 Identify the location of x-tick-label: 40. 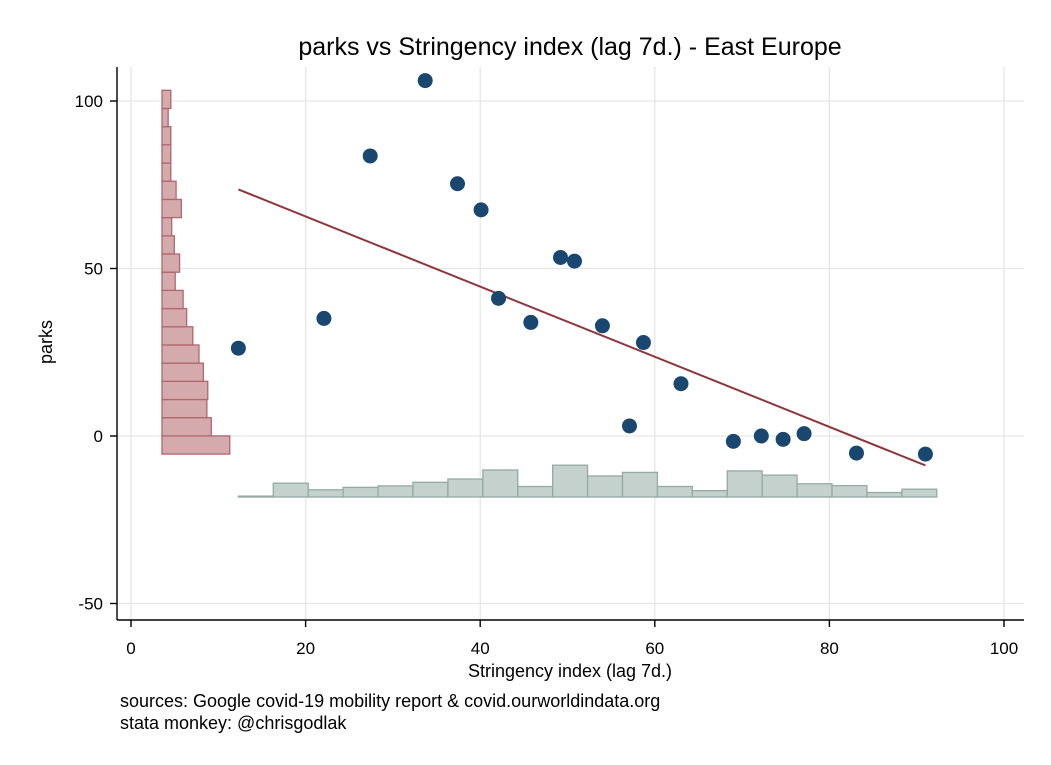
(480, 648).